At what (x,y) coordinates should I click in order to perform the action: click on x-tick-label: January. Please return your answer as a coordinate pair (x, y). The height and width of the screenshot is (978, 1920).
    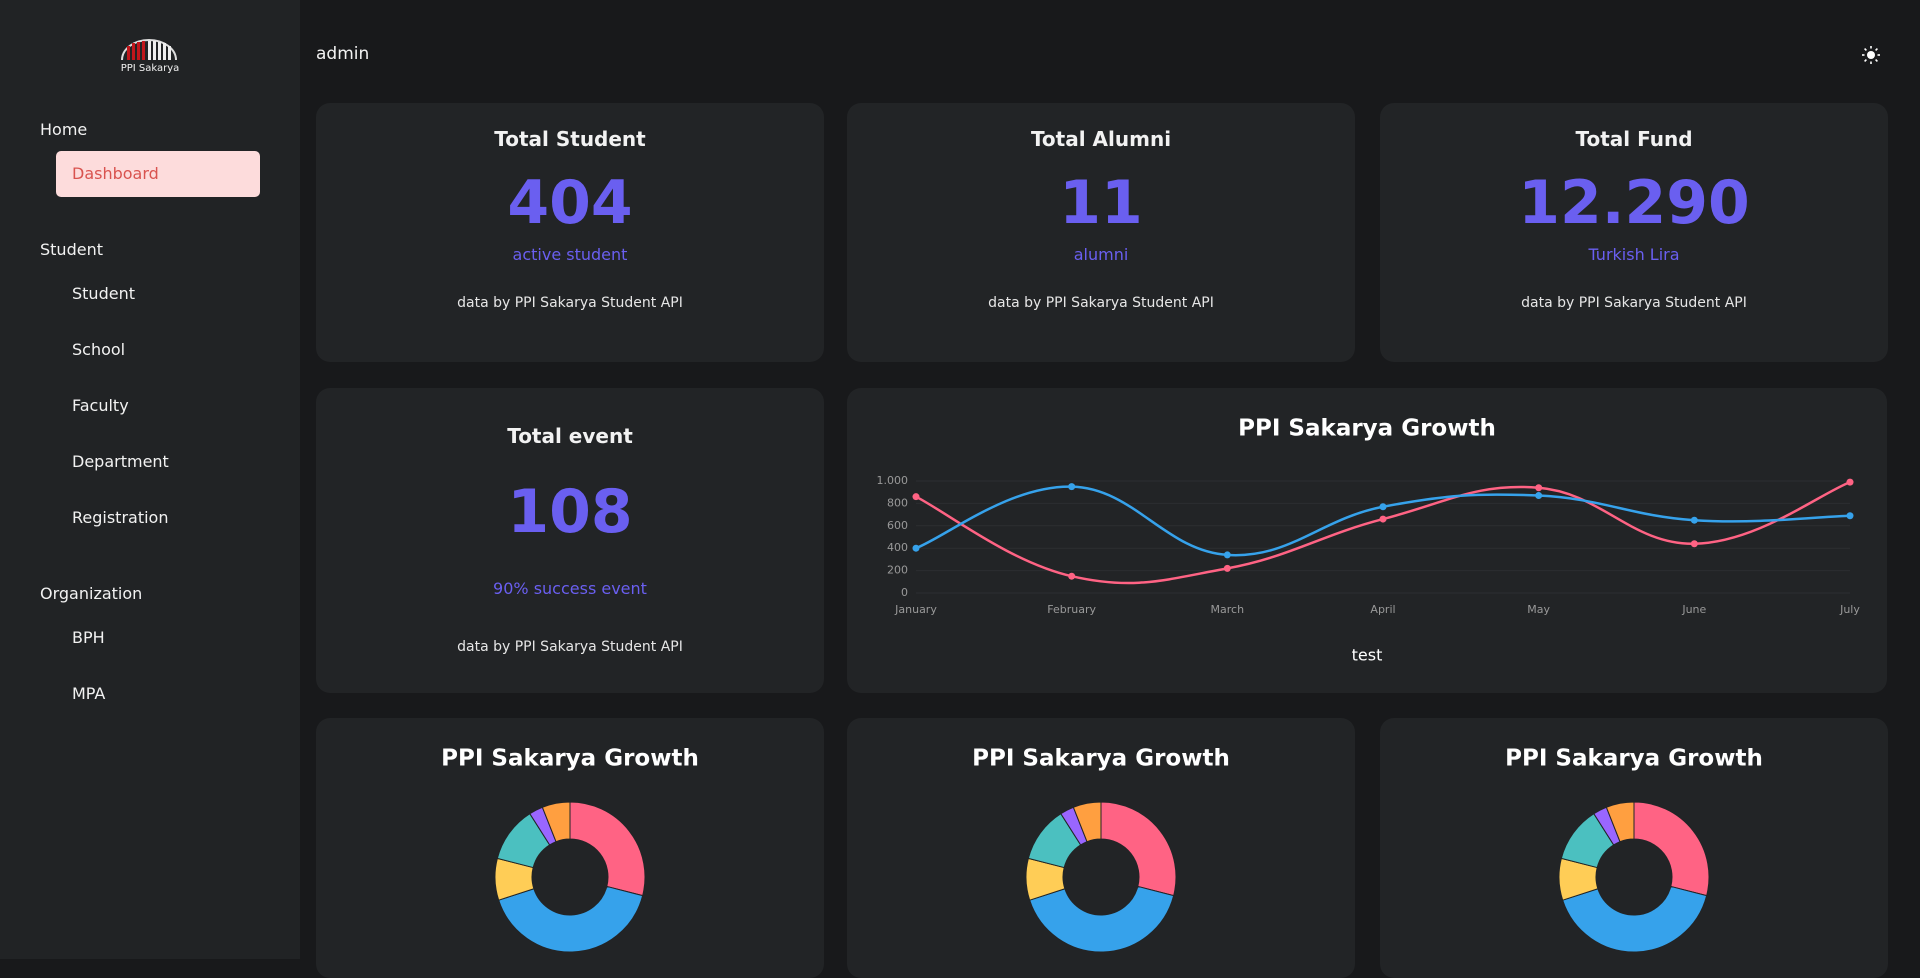
    Looking at the image, I should click on (915, 609).